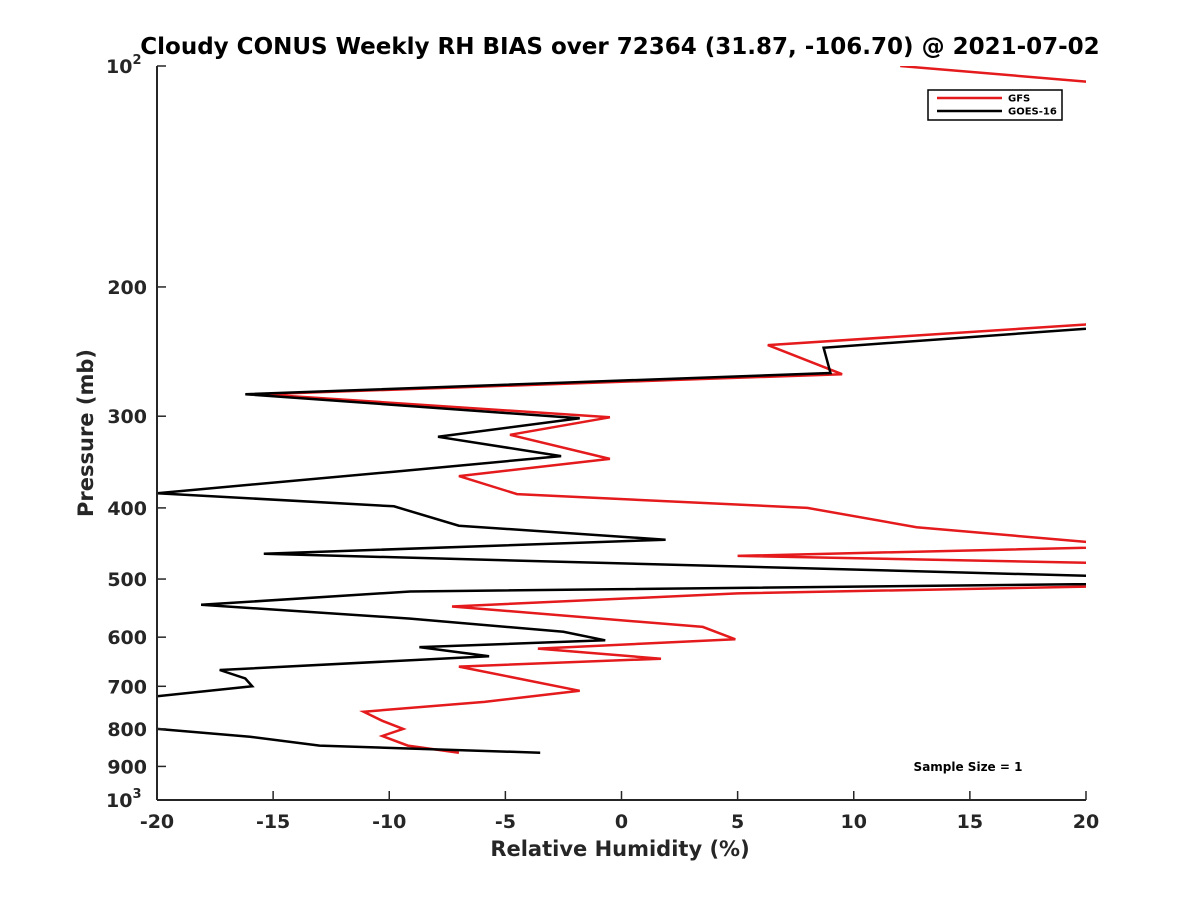  Describe the element at coordinates (505, 822) in the screenshot. I see `x-tick-label: -5` at that location.